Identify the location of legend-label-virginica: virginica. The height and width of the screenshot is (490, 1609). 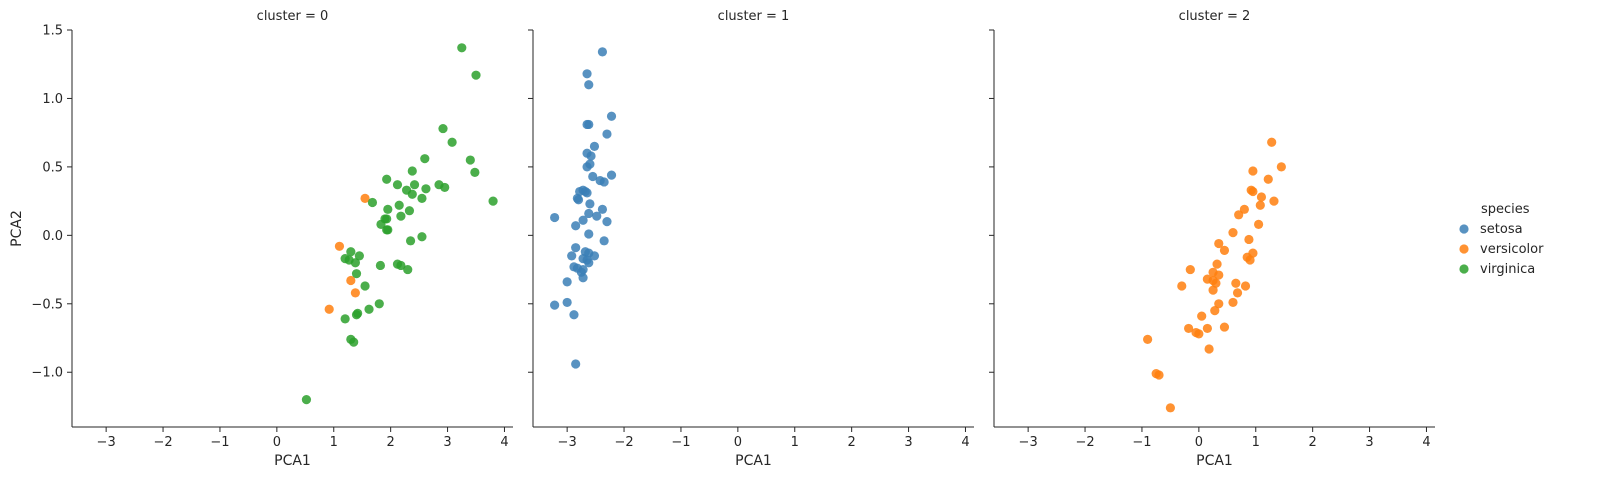
(1507, 269).